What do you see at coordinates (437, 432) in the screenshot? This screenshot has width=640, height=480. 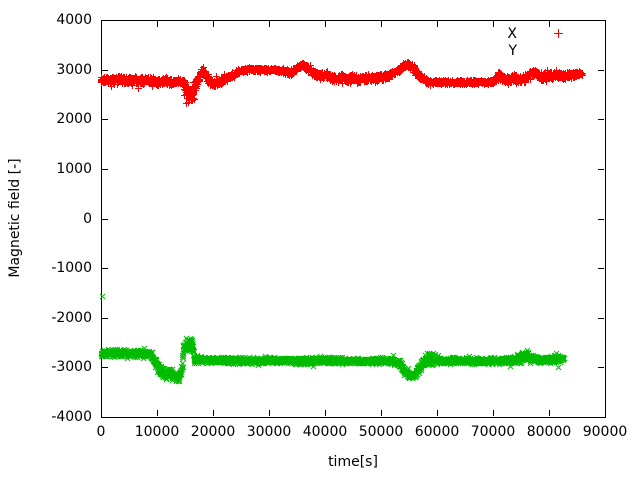 I see `x-tick-label: 60000` at bounding box center [437, 432].